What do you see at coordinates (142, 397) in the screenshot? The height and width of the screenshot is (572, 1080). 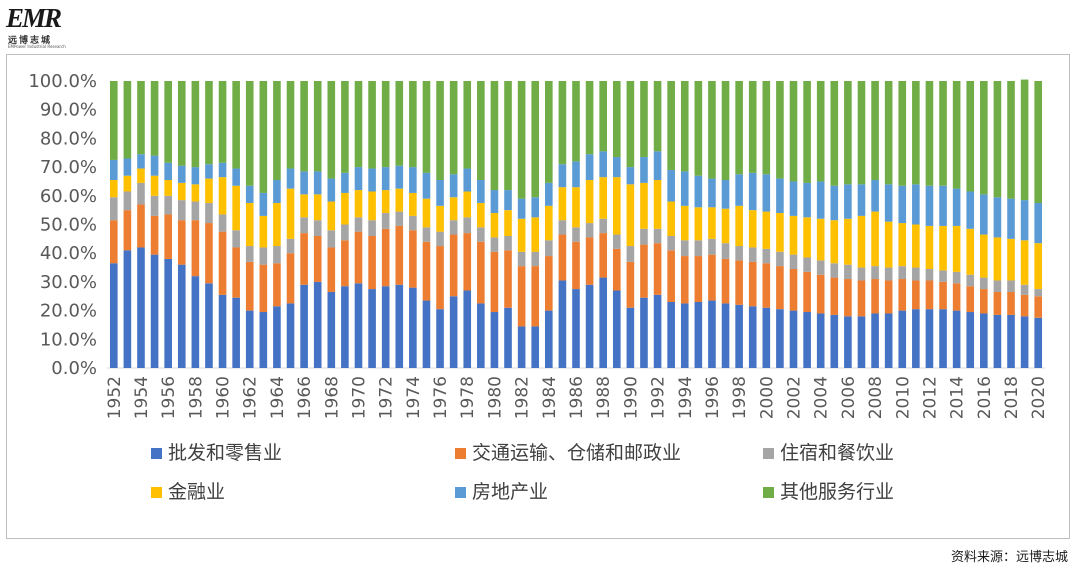 I see `x-tick-label: 1954` at bounding box center [142, 397].